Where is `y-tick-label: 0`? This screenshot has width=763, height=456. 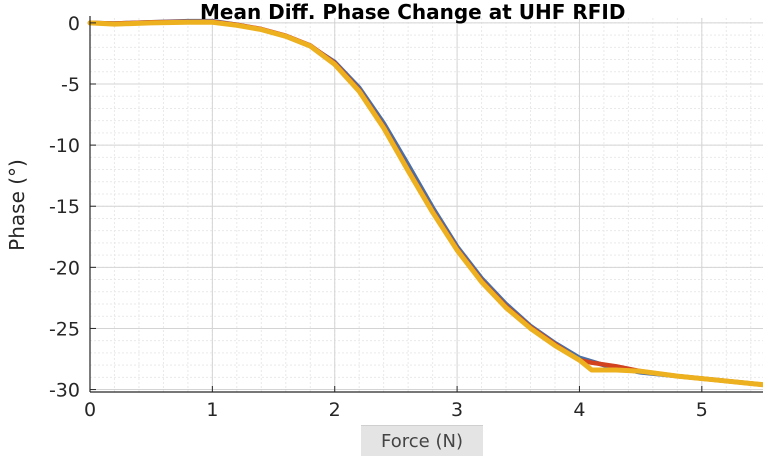 y-tick-label: 0 is located at coordinates (74, 24).